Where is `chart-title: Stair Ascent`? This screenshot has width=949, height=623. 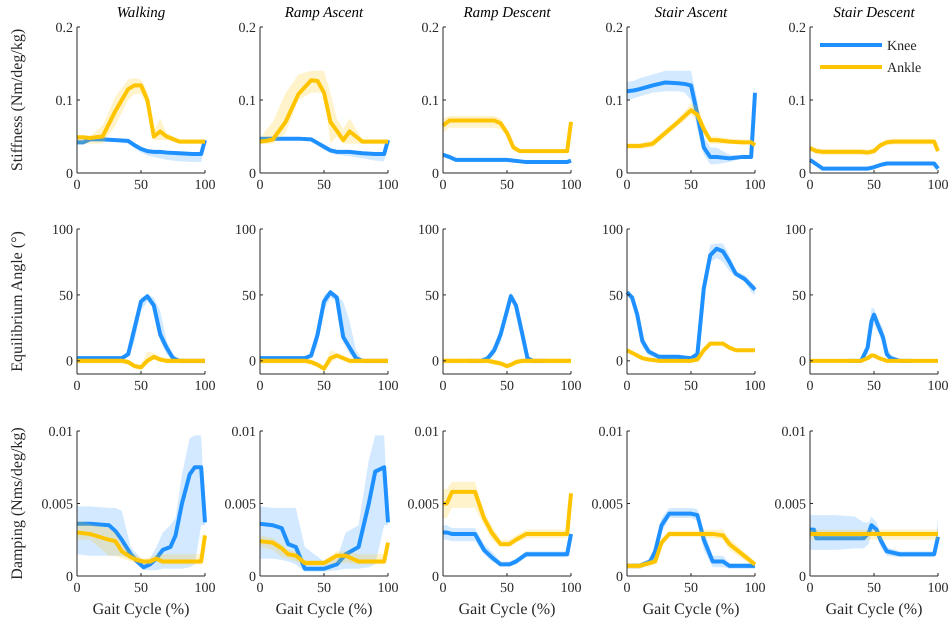
chart-title: Stair Ascent is located at coordinates (691, 13).